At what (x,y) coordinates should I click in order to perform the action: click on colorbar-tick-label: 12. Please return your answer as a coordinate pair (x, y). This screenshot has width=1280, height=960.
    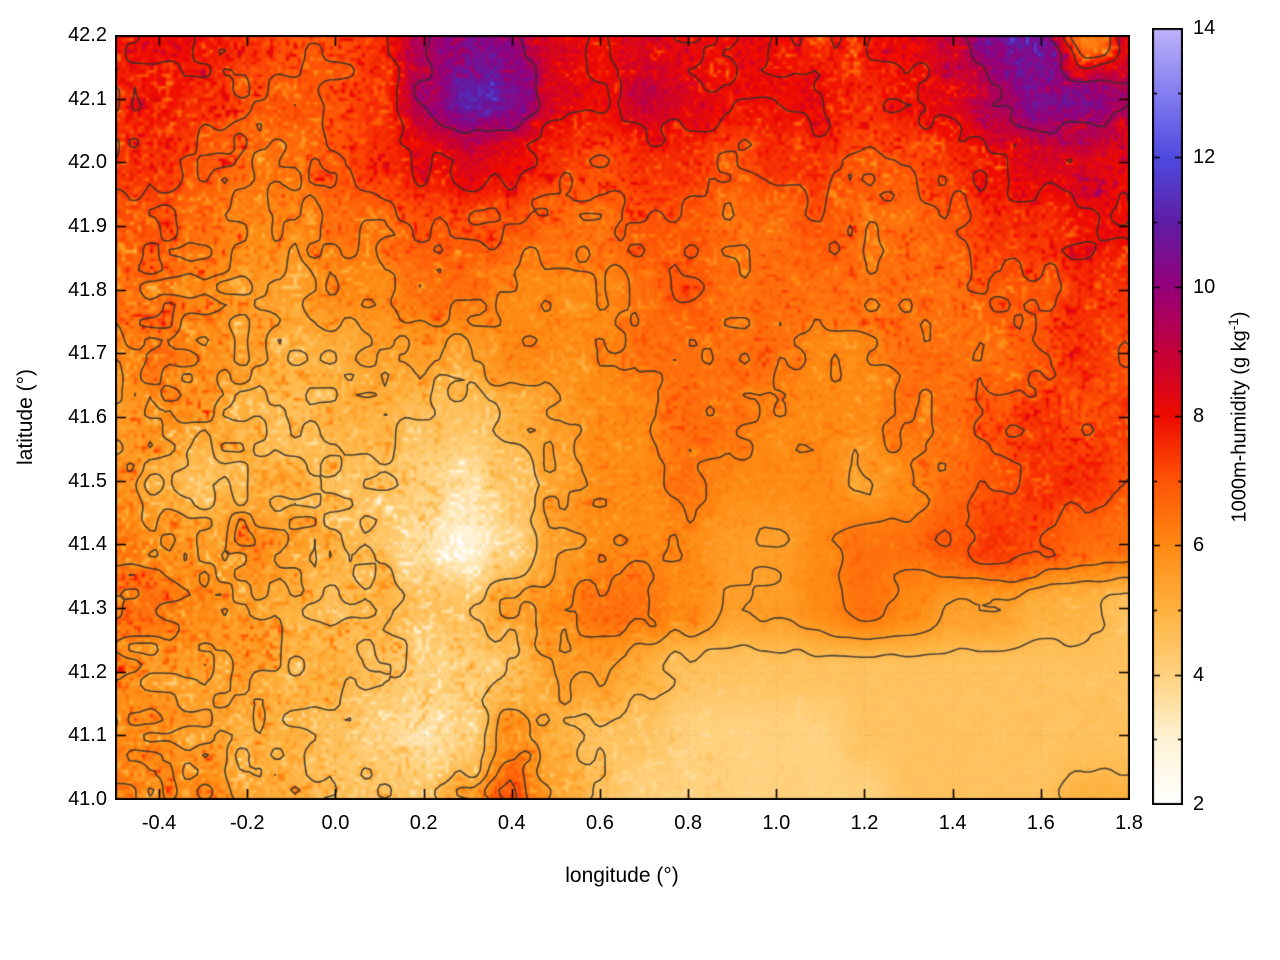
    Looking at the image, I should click on (1204, 157).